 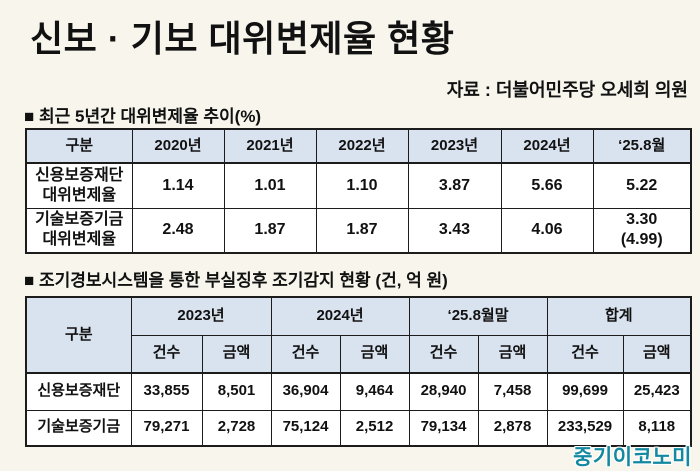 I want to click on cell: 3.30 (4.99), so click(x=642, y=230).